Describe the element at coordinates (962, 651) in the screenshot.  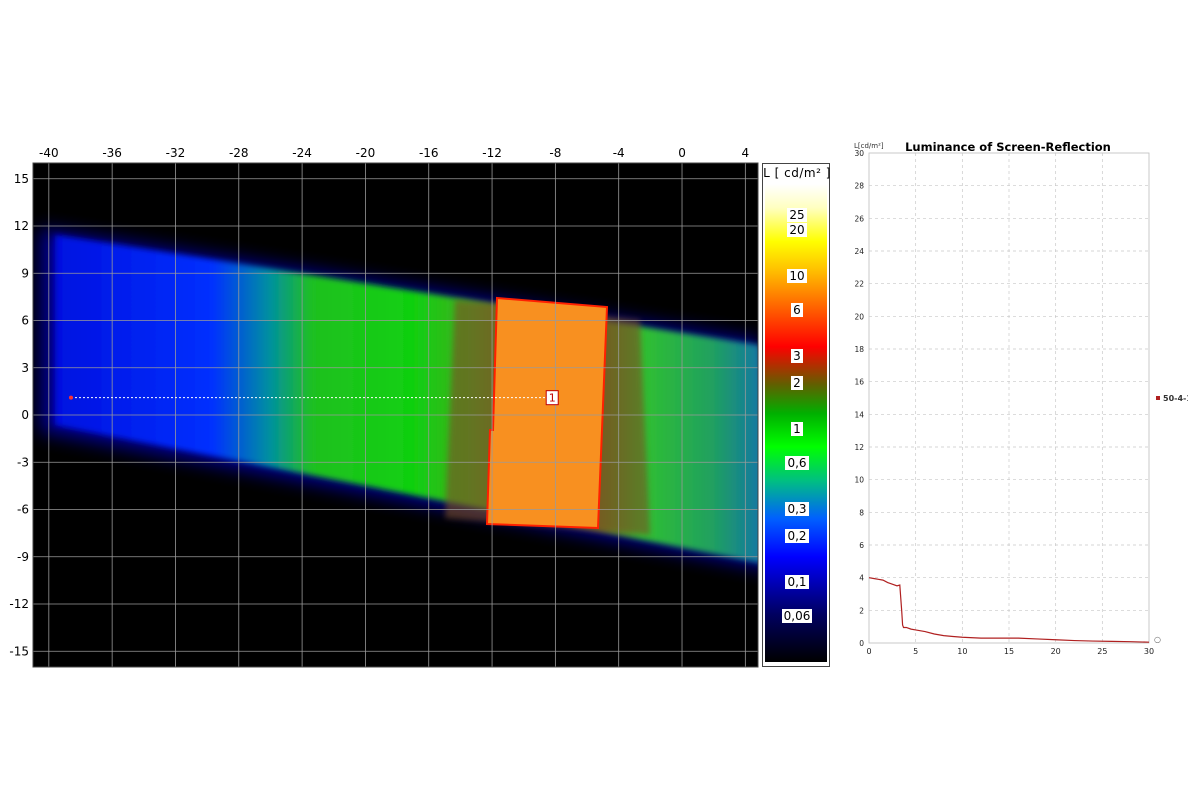
I see `line-chart-x-tick-label: 10` at that location.